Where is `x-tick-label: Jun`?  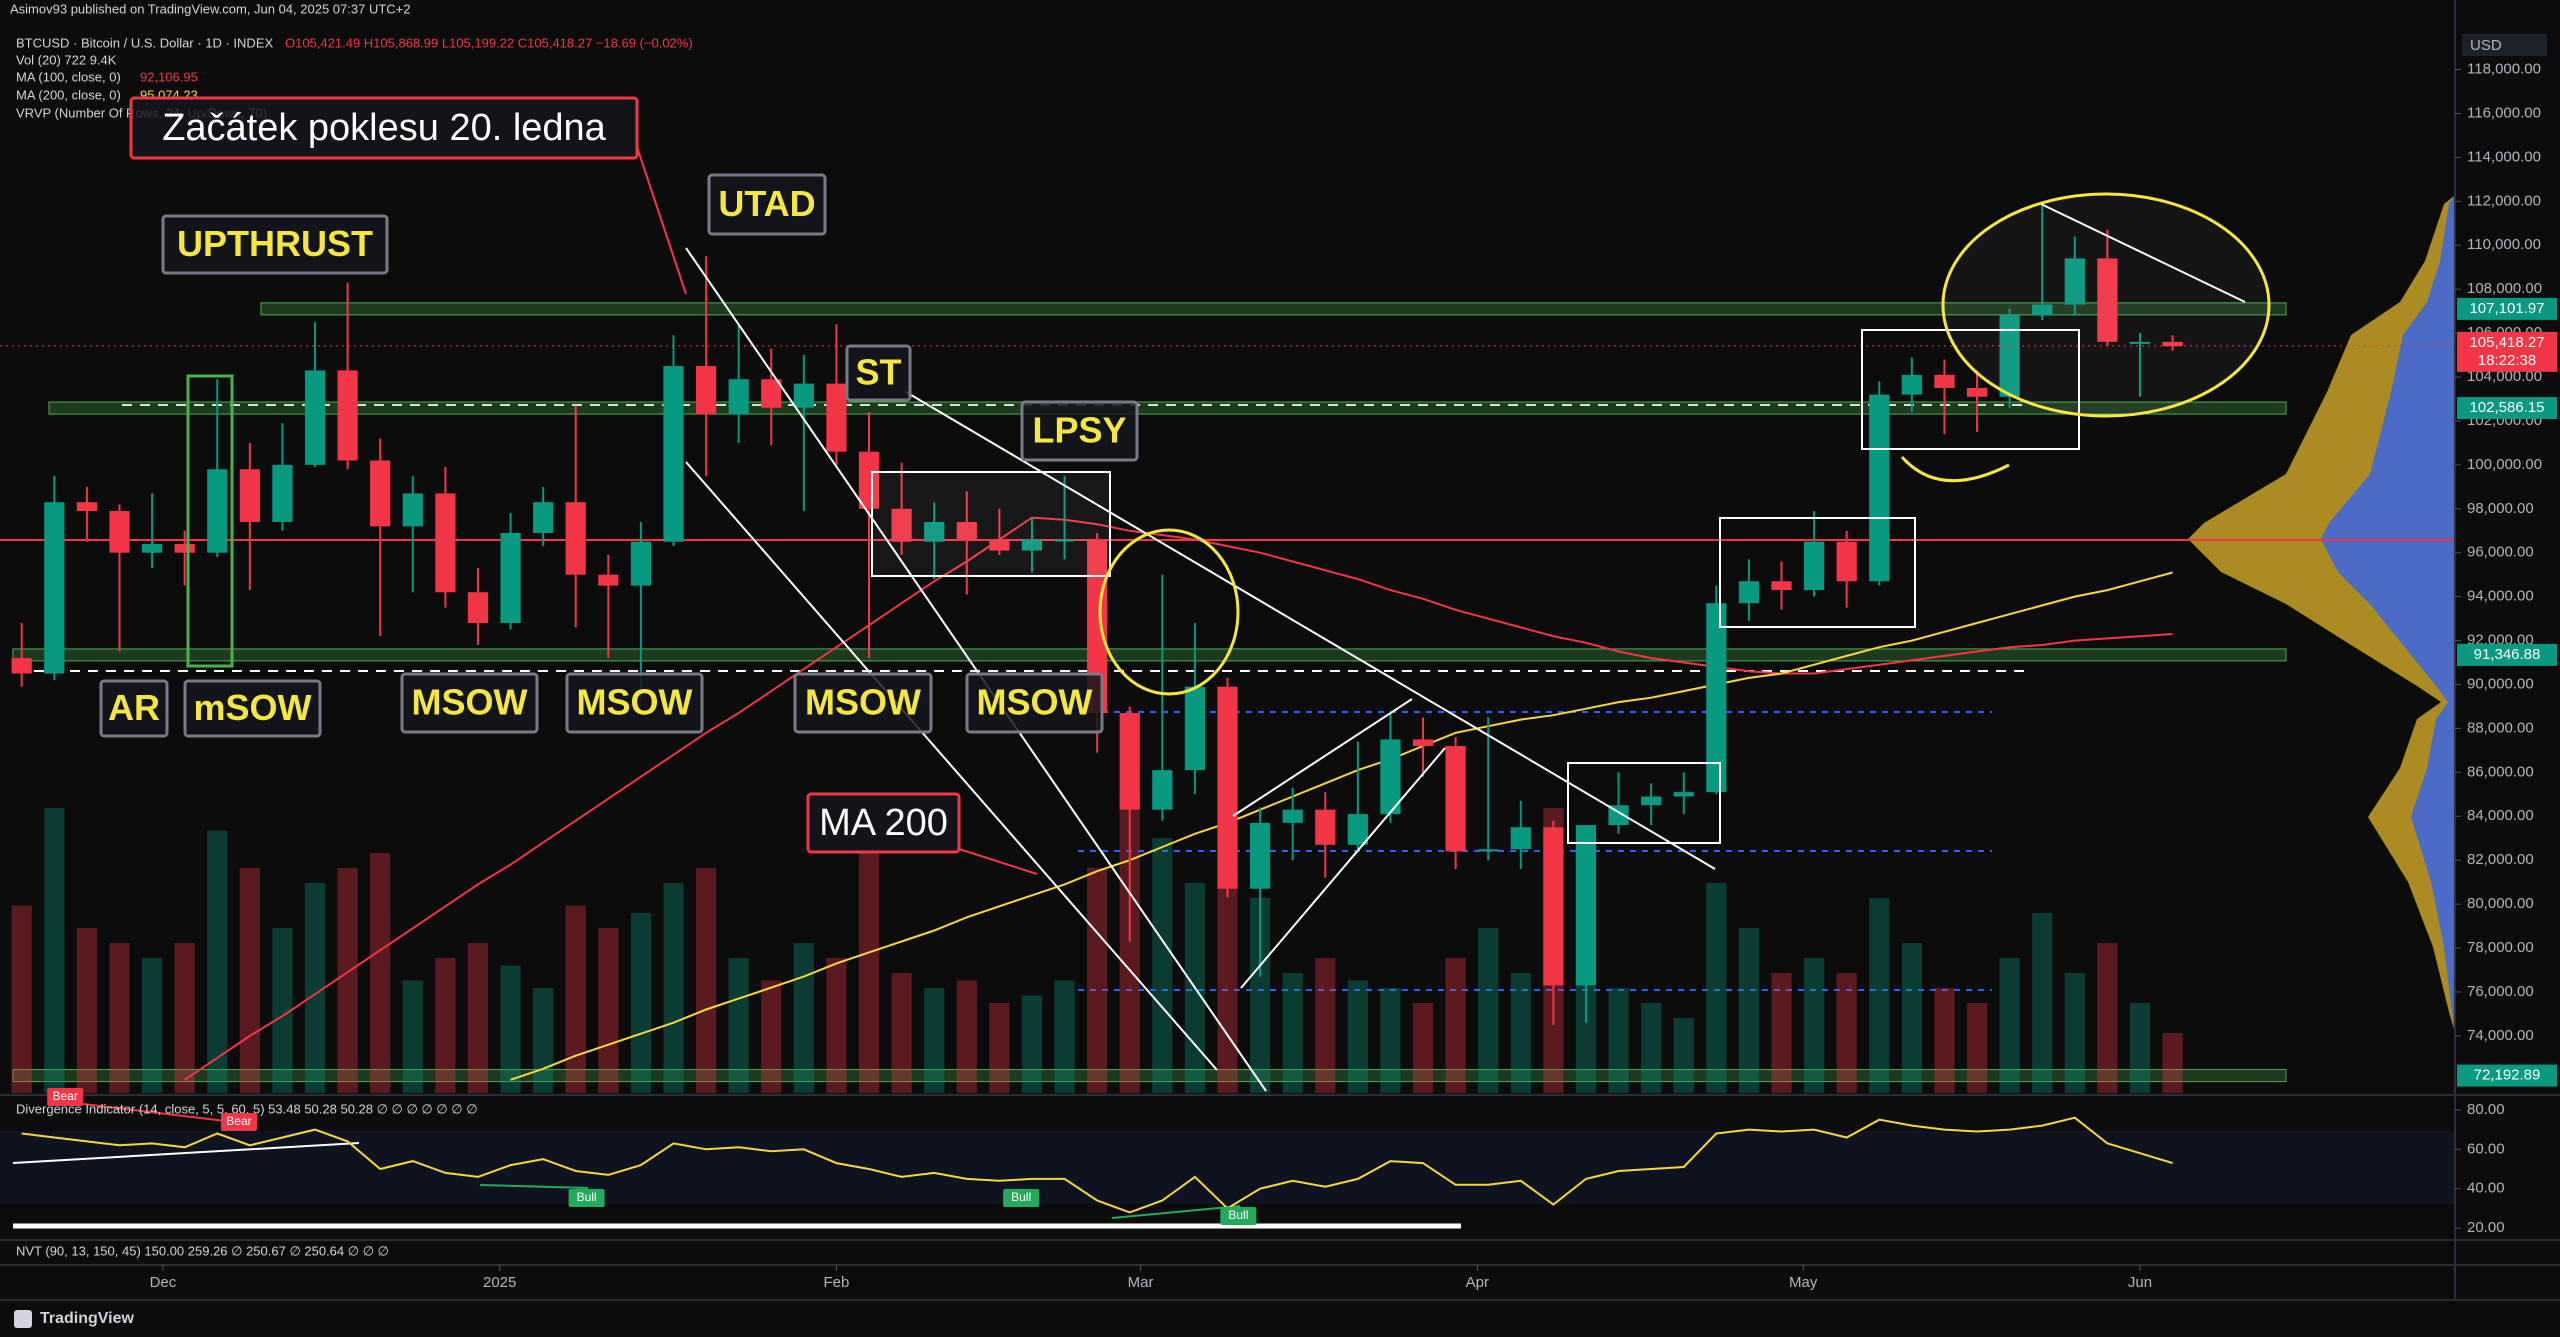
x-tick-label: Jun is located at coordinates (2140, 1282).